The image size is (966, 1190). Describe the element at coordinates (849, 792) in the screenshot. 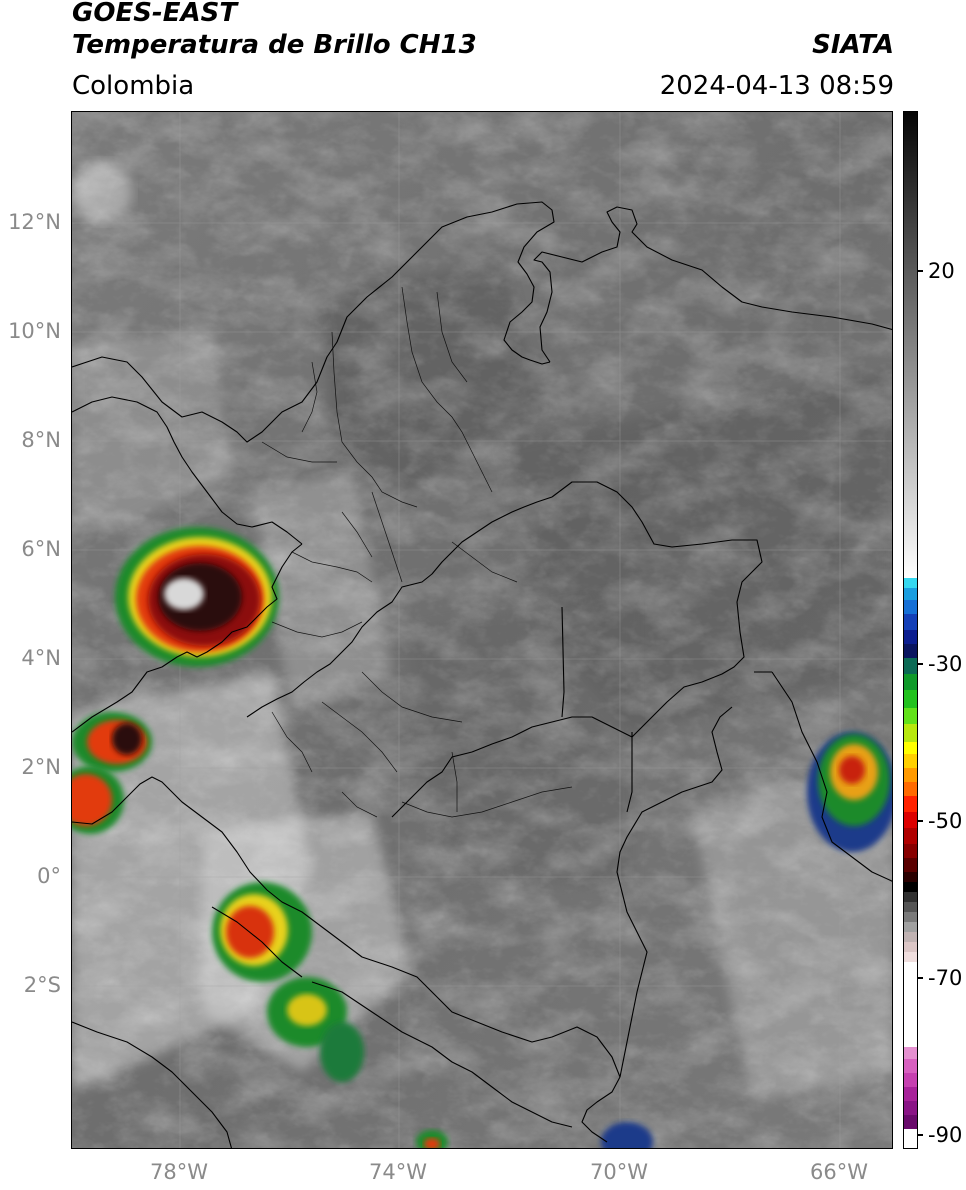

I see `convective-cell-venezuela` at that location.